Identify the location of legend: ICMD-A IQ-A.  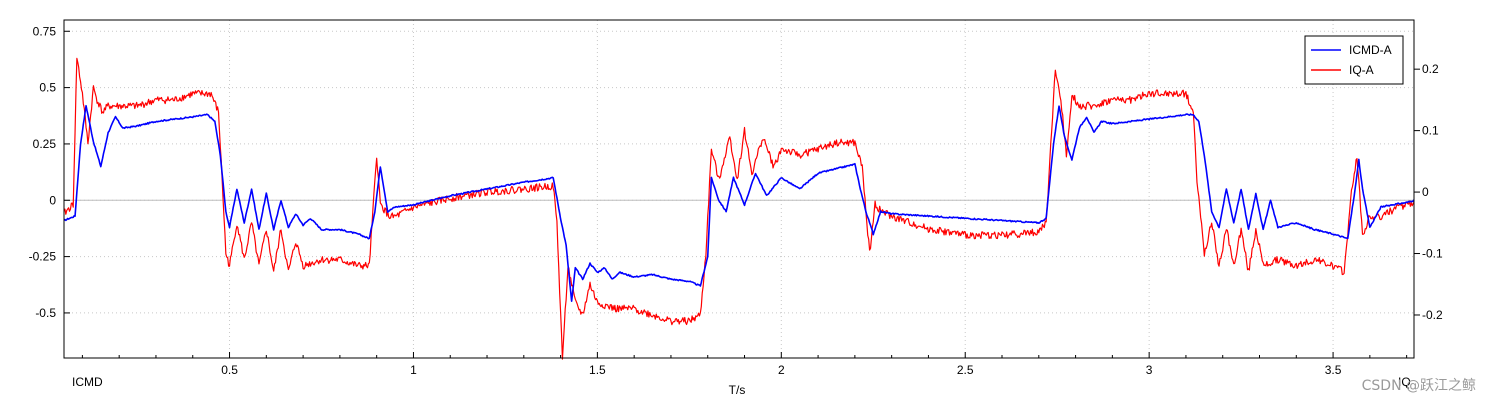
(1354, 60).